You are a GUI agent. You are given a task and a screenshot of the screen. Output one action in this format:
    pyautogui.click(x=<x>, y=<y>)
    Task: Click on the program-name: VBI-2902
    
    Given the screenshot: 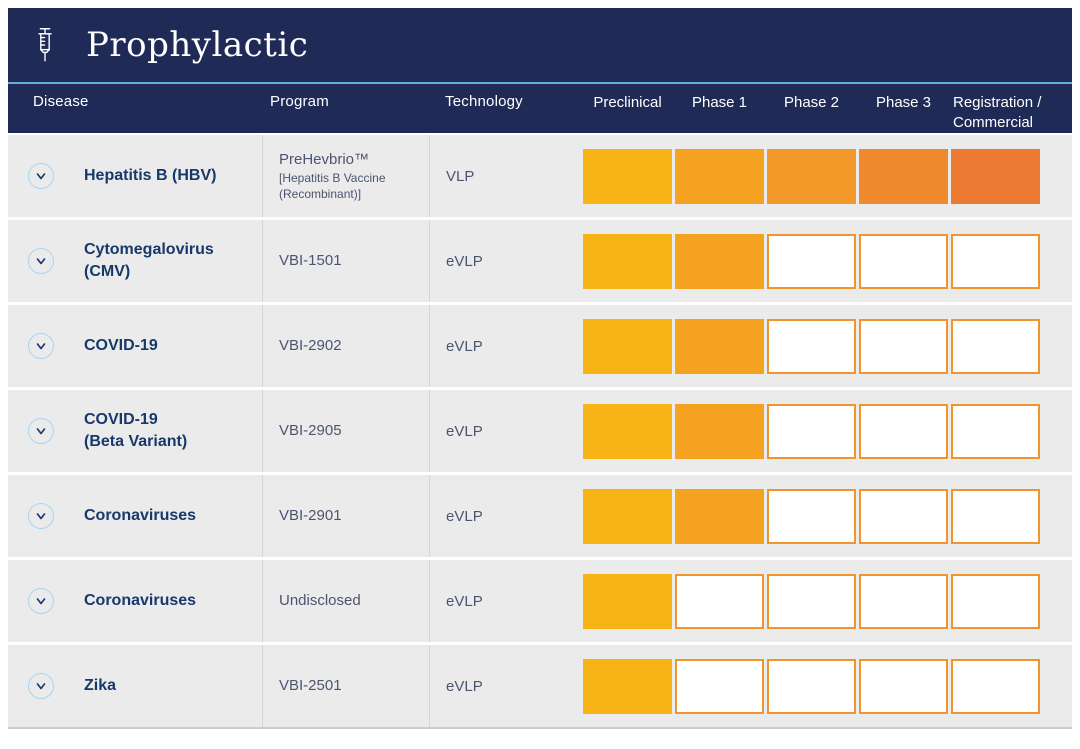 What is the action you would take?
    pyautogui.click(x=310, y=346)
    